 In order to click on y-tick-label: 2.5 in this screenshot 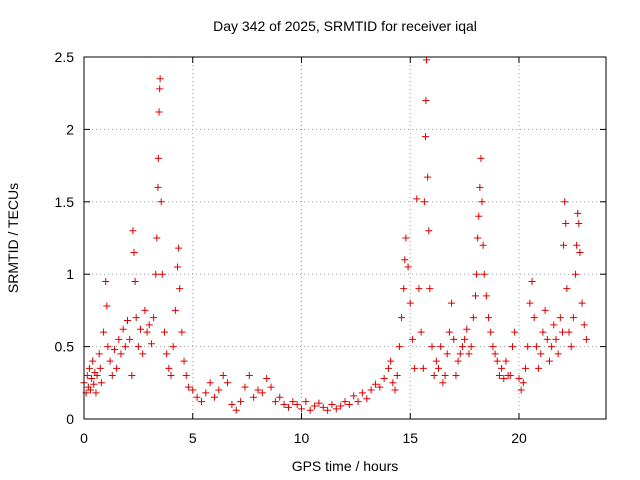, I will do `click(65, 57)`.